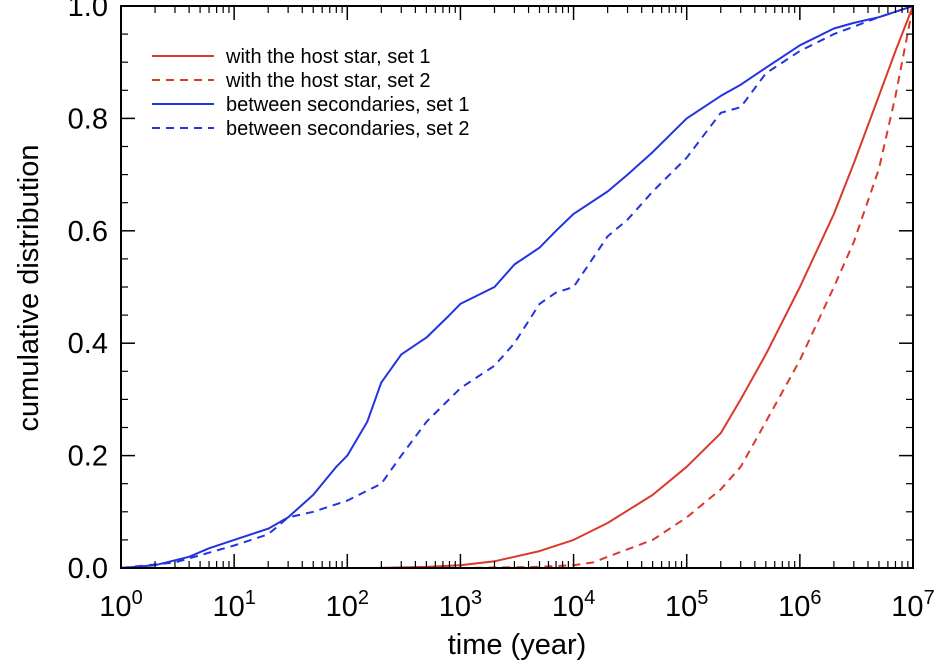  What do you see at coordinates (88, 232) in the screenshot?
I see `y-tick-label: 0.6` at bounding box center [88, 232].